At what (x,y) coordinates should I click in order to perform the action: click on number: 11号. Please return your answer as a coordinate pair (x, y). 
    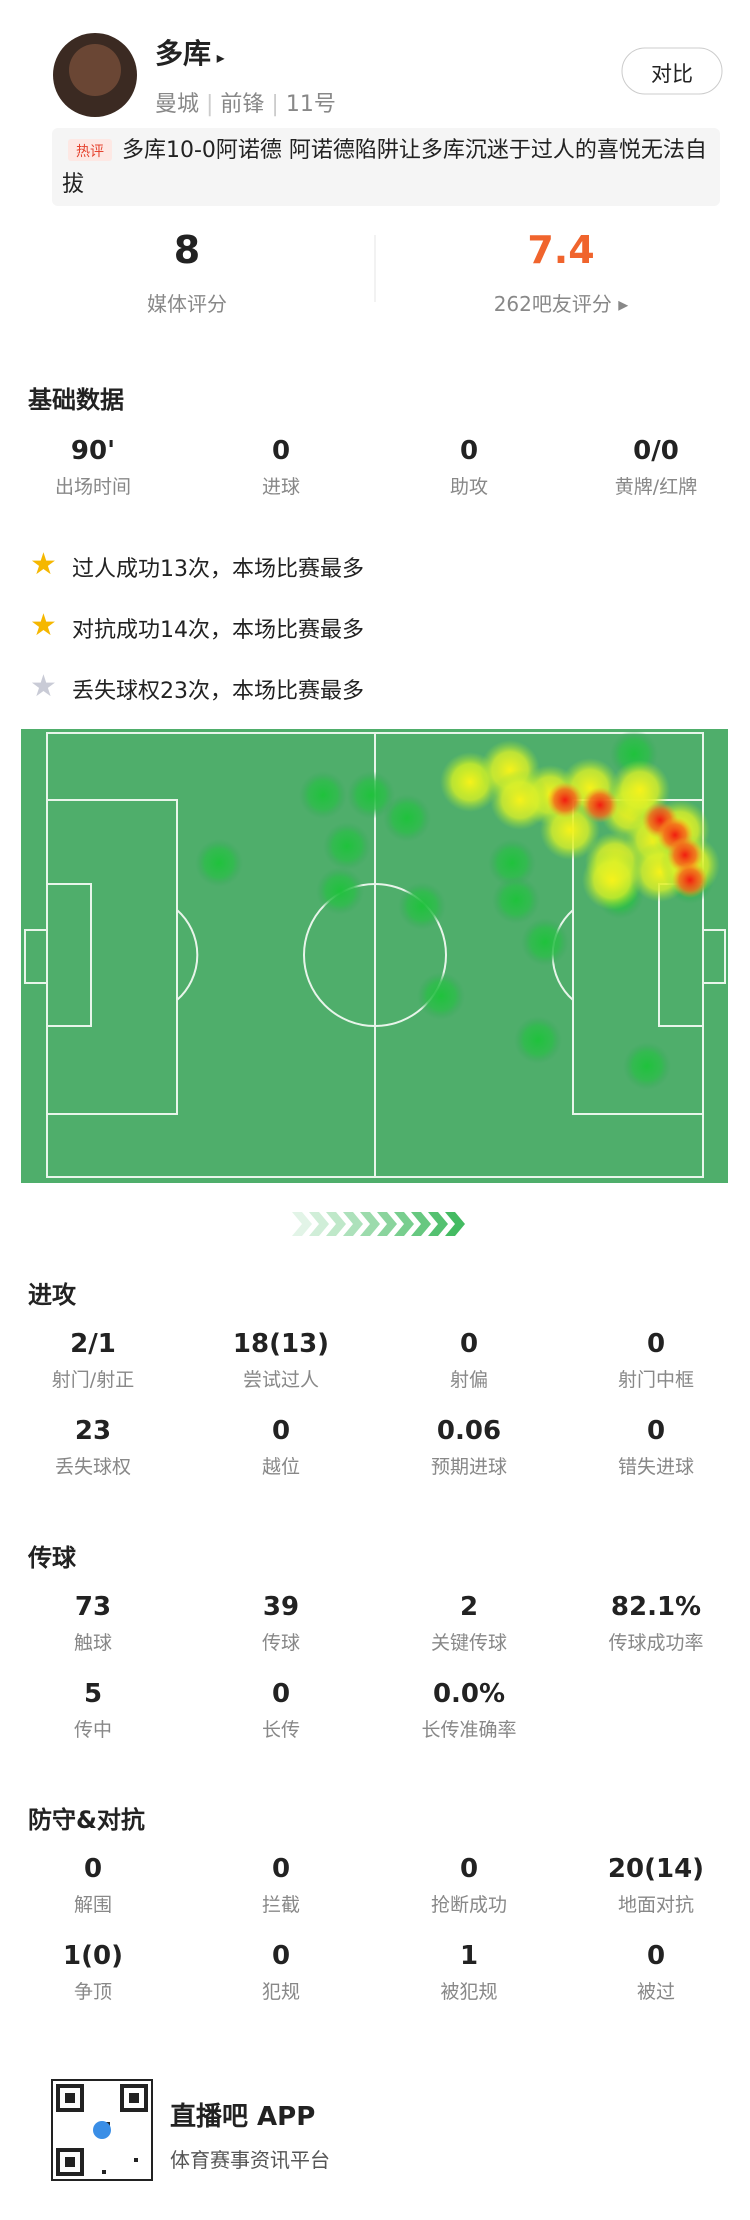
    Looking at the image, I should click on (310, 104).